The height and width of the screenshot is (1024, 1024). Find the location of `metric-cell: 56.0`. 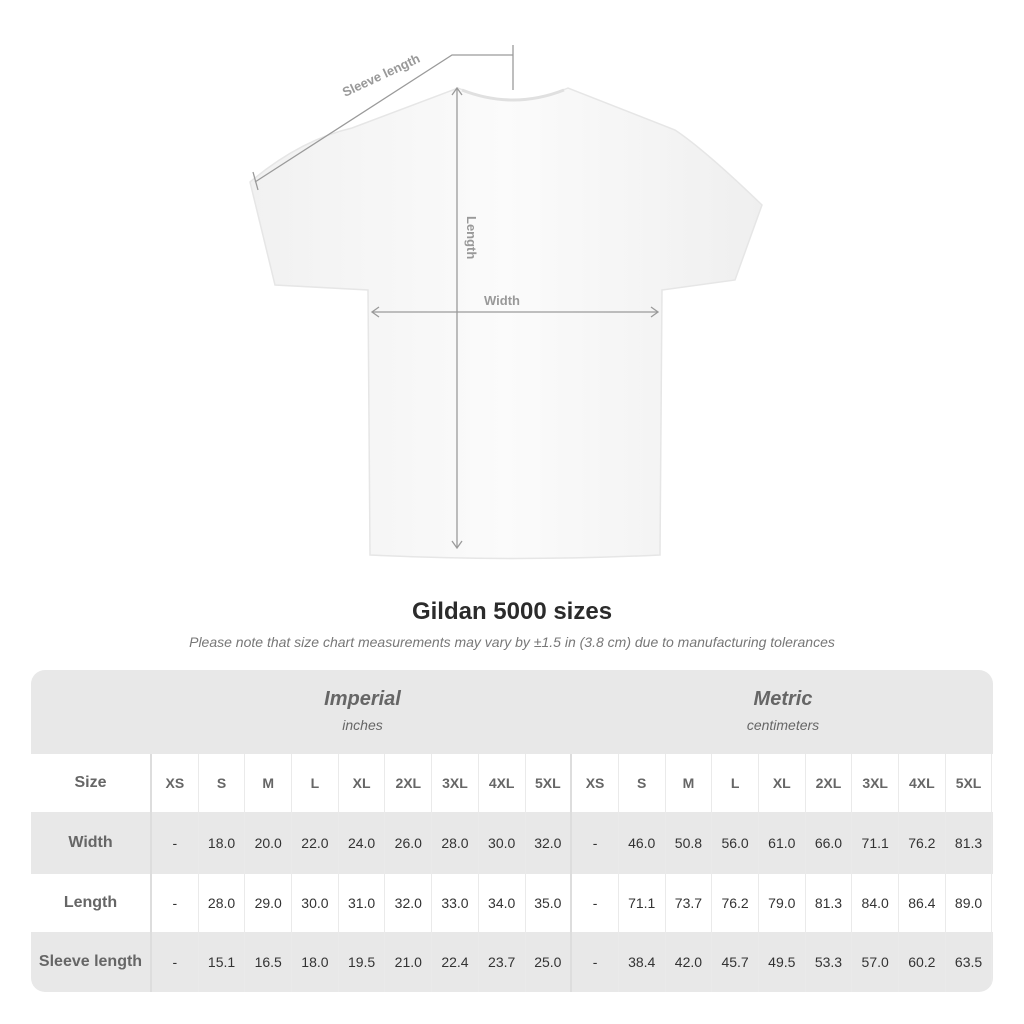

metric-cell: 56.0 is located at coordinates (735, 843).